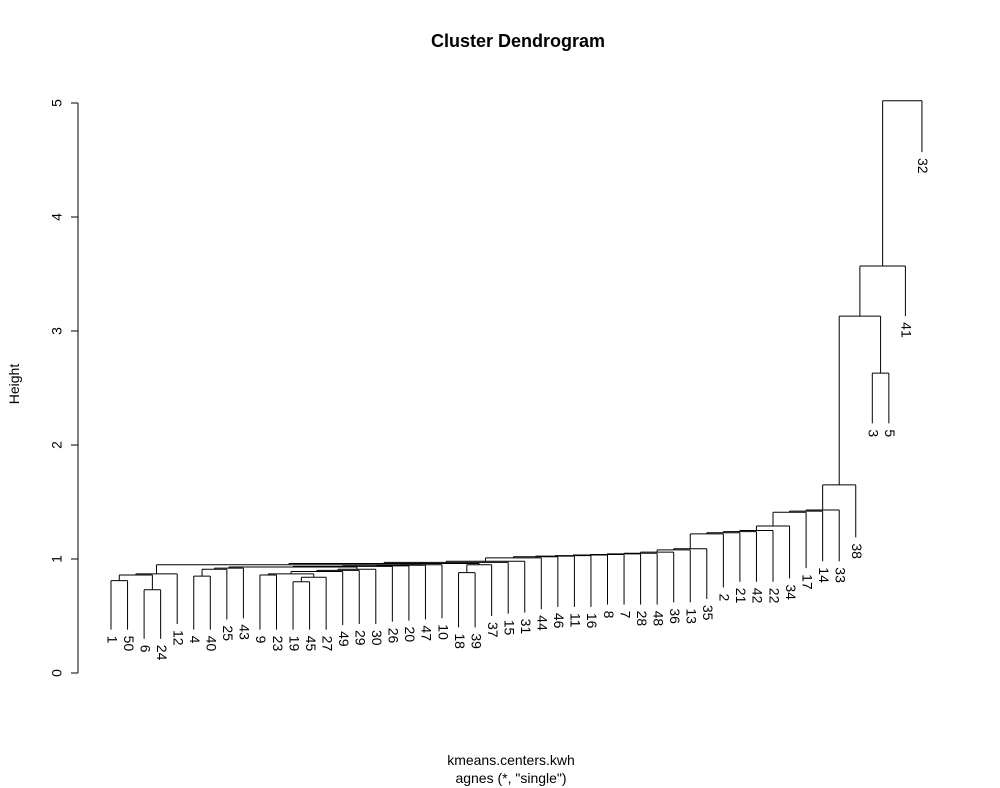 This screenshot has height=788, width=1000. What do you see at coordinates (245, 632) in the screenshot?
I see `leaf-label: 43` at bounding box center [245, 632].